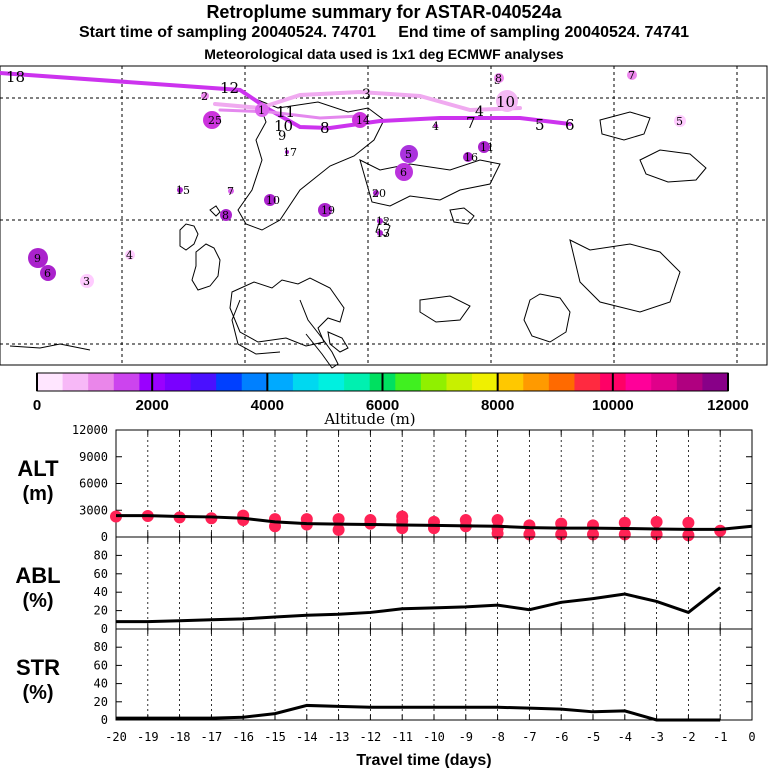  Describe the element at coordinates (466, 737) in the screenshot. I see `x-tick-label: -9` at that location.